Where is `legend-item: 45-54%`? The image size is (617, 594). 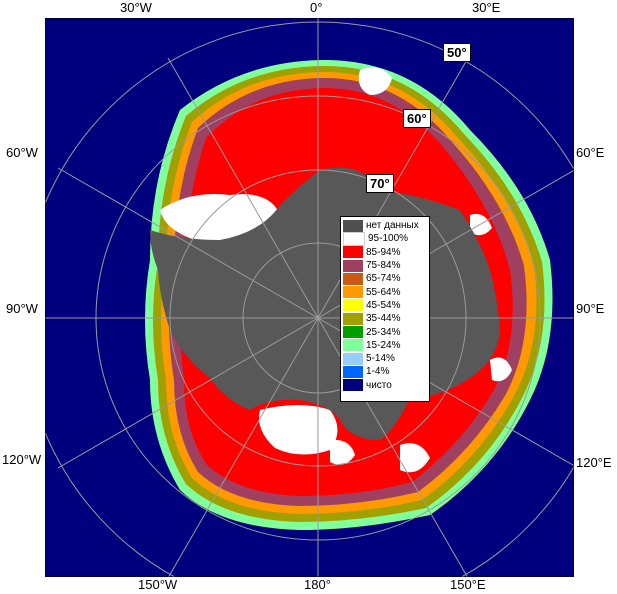 legend-item: 45-54% is located at coordinates (385, 305).